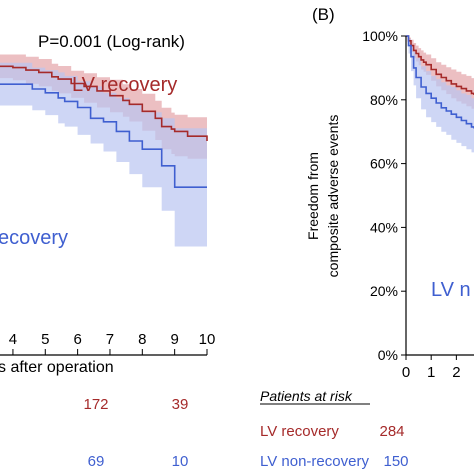  I want to click on panel-b-y-ticks: 100% 80% 60% 40% 20% 0%, so click(384, 195).